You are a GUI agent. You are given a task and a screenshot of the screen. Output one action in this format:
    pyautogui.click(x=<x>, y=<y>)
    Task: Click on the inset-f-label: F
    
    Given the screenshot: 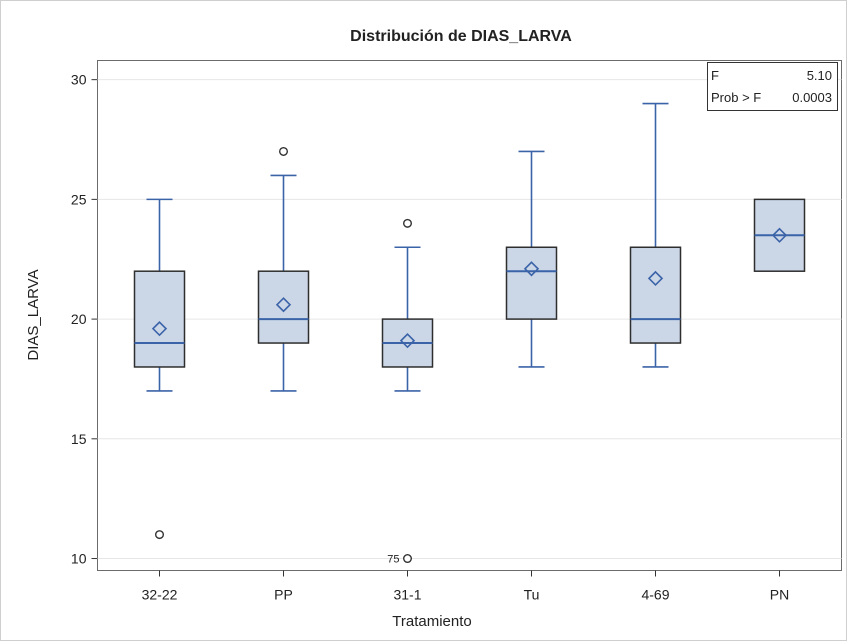 What is the action you would take?
    pyautogui.click(x=715, y=75)
    